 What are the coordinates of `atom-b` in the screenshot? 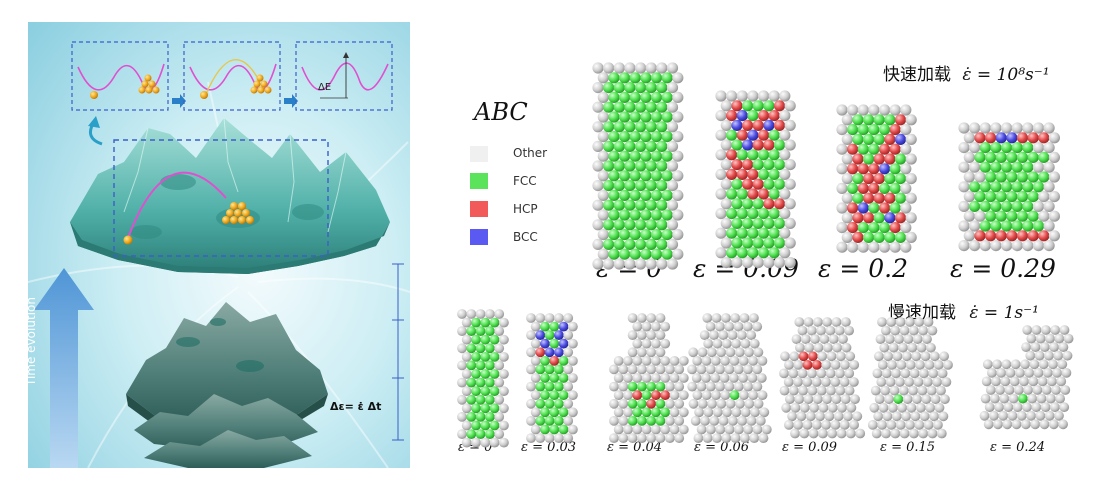 It's located at (559, 335).